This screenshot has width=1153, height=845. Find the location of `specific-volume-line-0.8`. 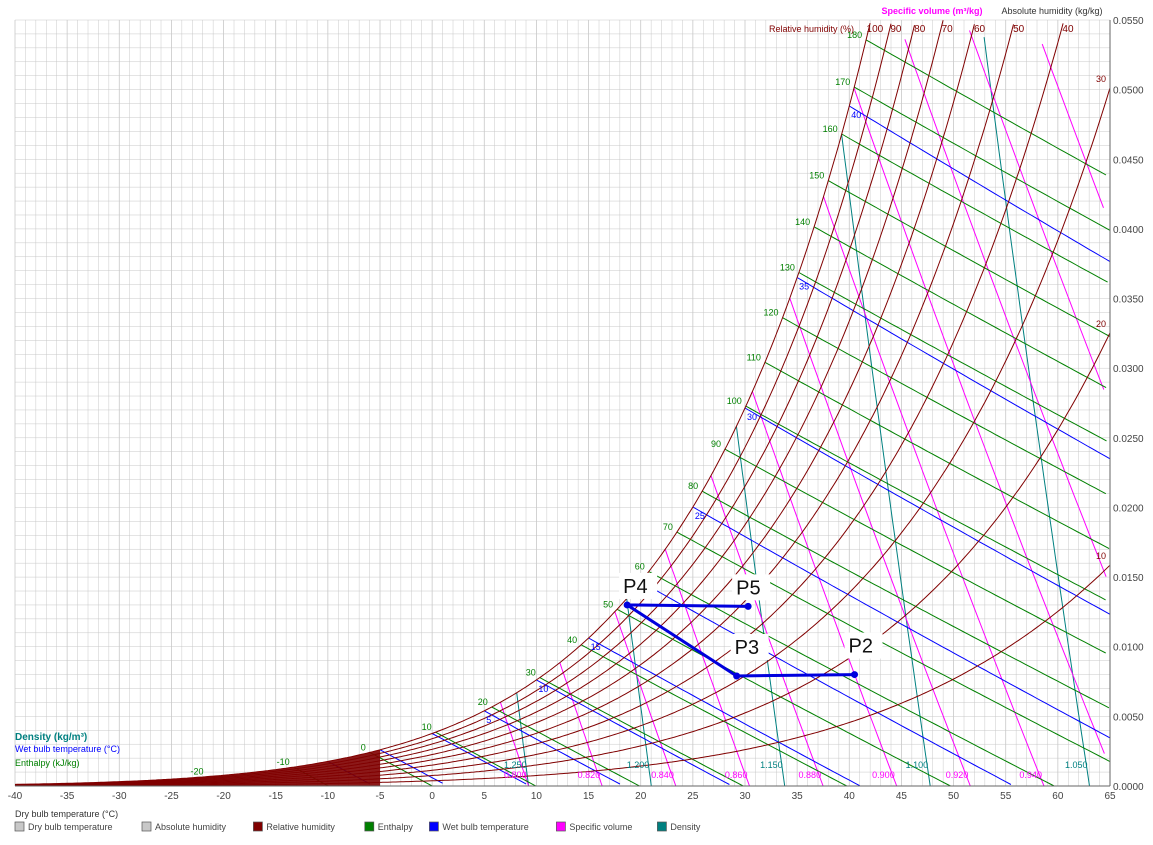

specific-volume-line-0.8 is located at coordinates (514, 744).